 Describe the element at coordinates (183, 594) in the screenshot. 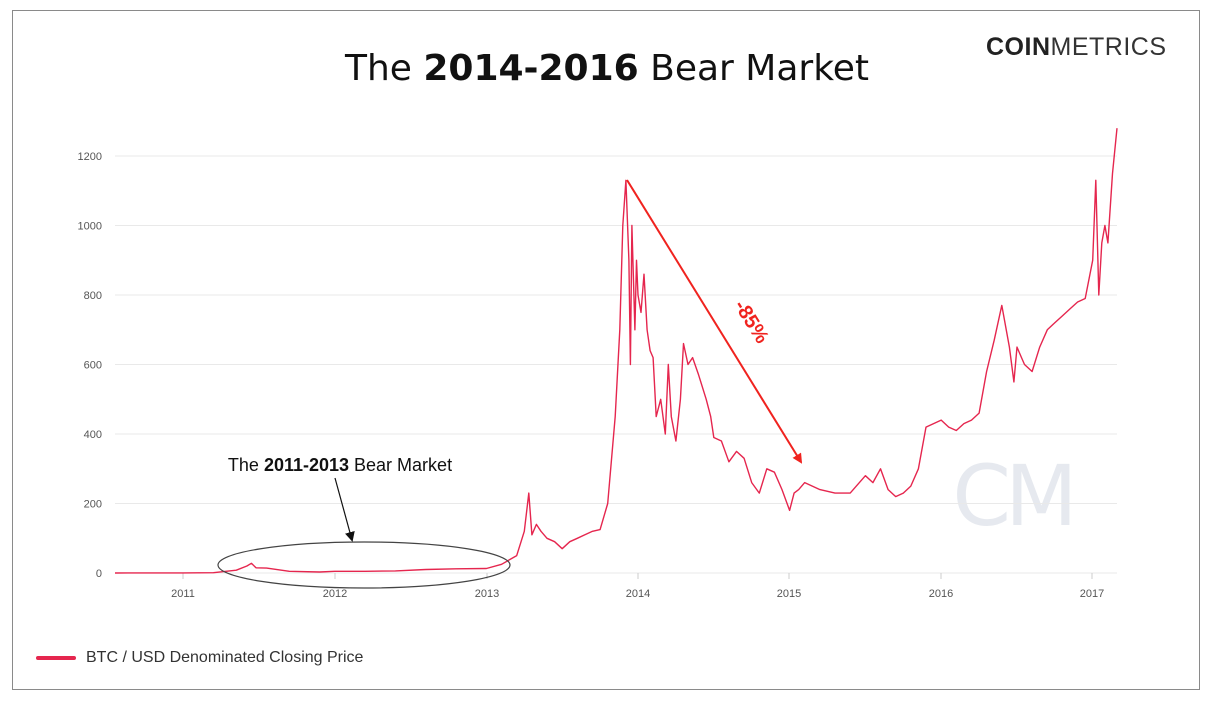

I see `x-tick-label: 2011` at that location.